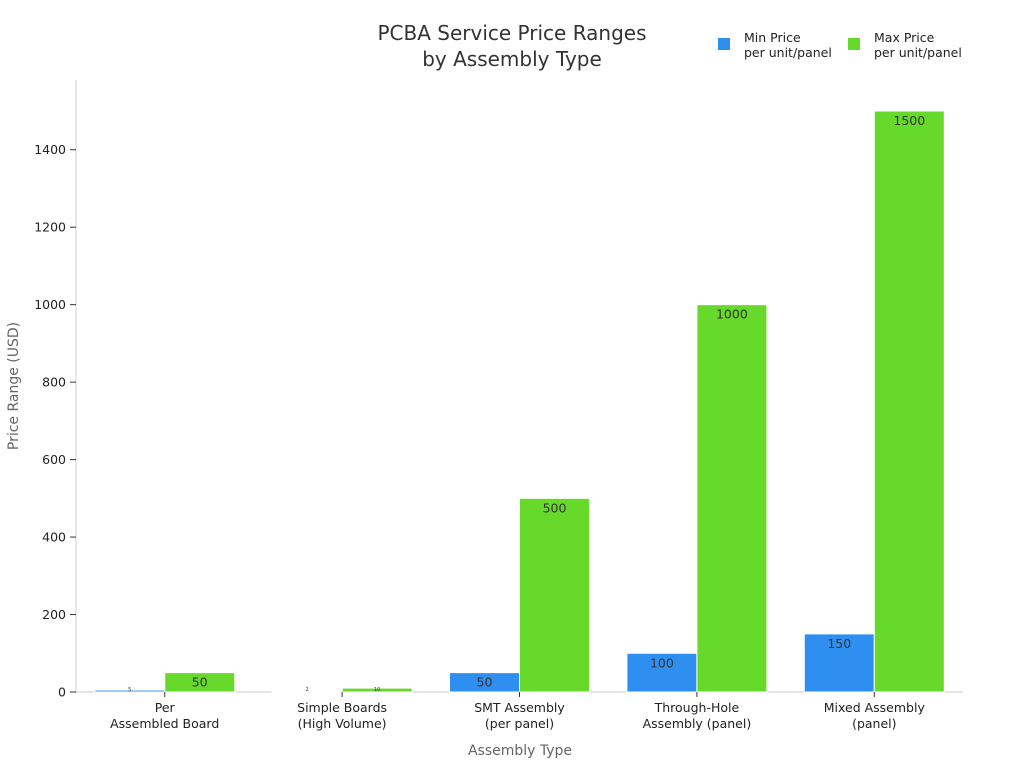 The image size is (1024, 768). What do you see at coordinates (854, 44) in the screenshot?
I see `legend-swatch-max-price` at bounding box center [854, 44].